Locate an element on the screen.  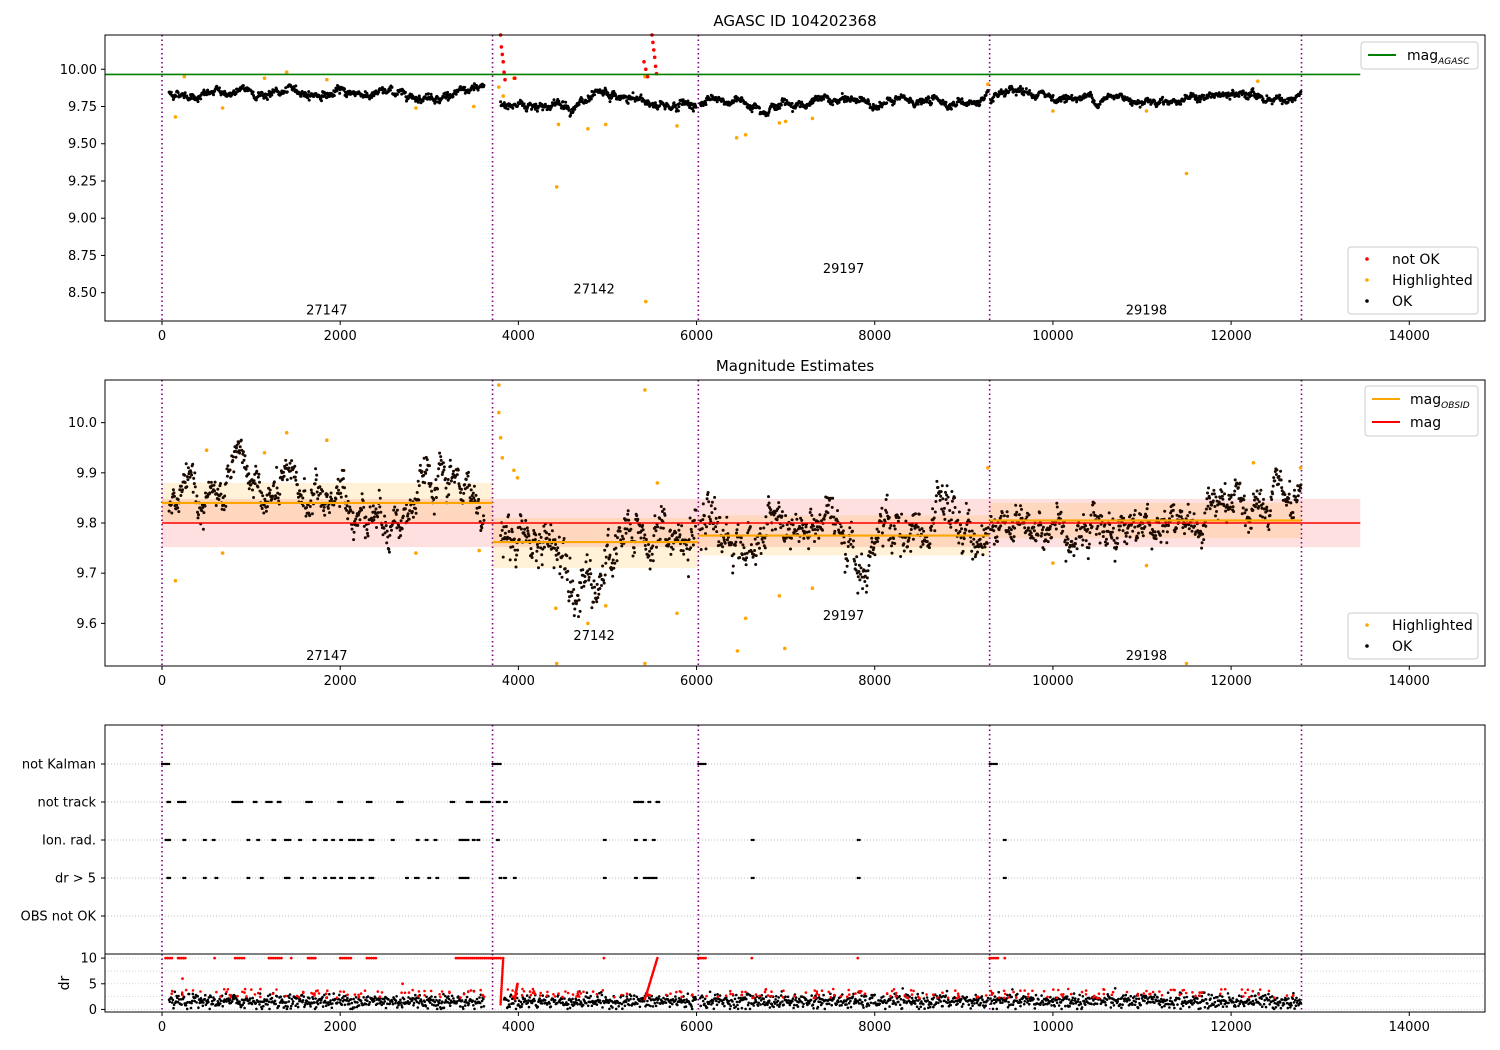
flag-row-label: not Kalman is located at coordinates (59, 765).